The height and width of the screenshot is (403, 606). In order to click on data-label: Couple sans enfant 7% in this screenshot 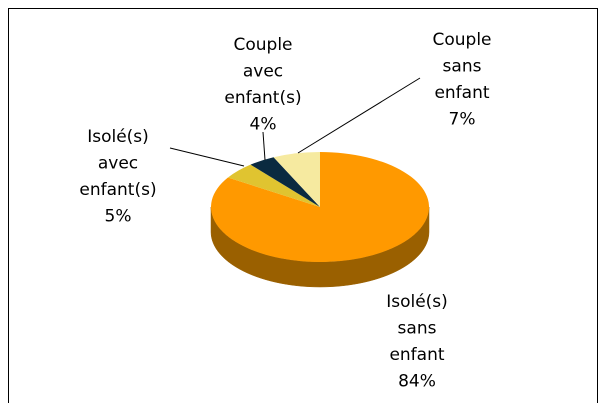, I will do `click(461, 80)`.